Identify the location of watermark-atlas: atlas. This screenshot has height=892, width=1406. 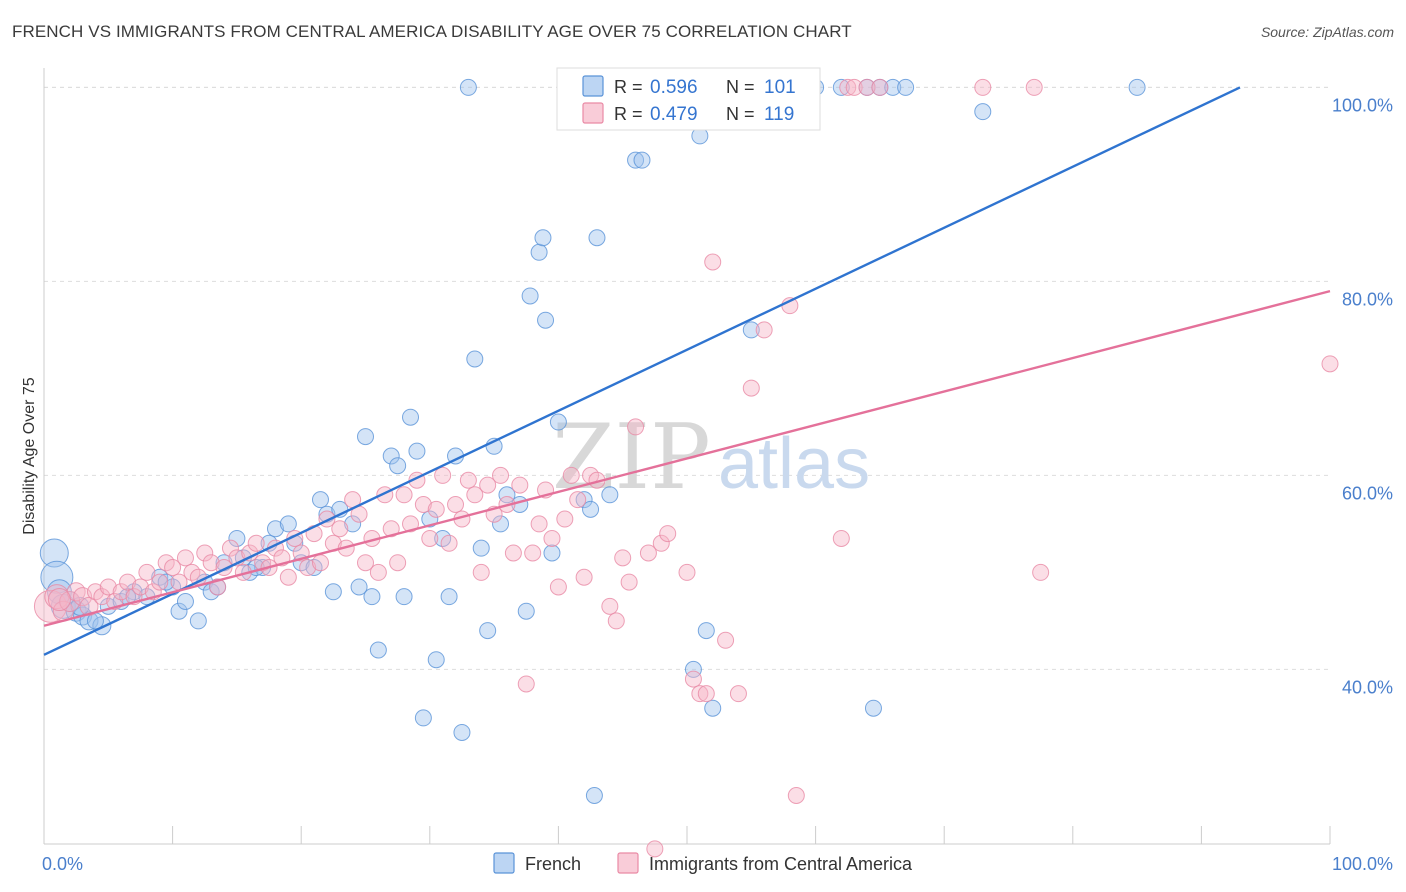
(794, 464).